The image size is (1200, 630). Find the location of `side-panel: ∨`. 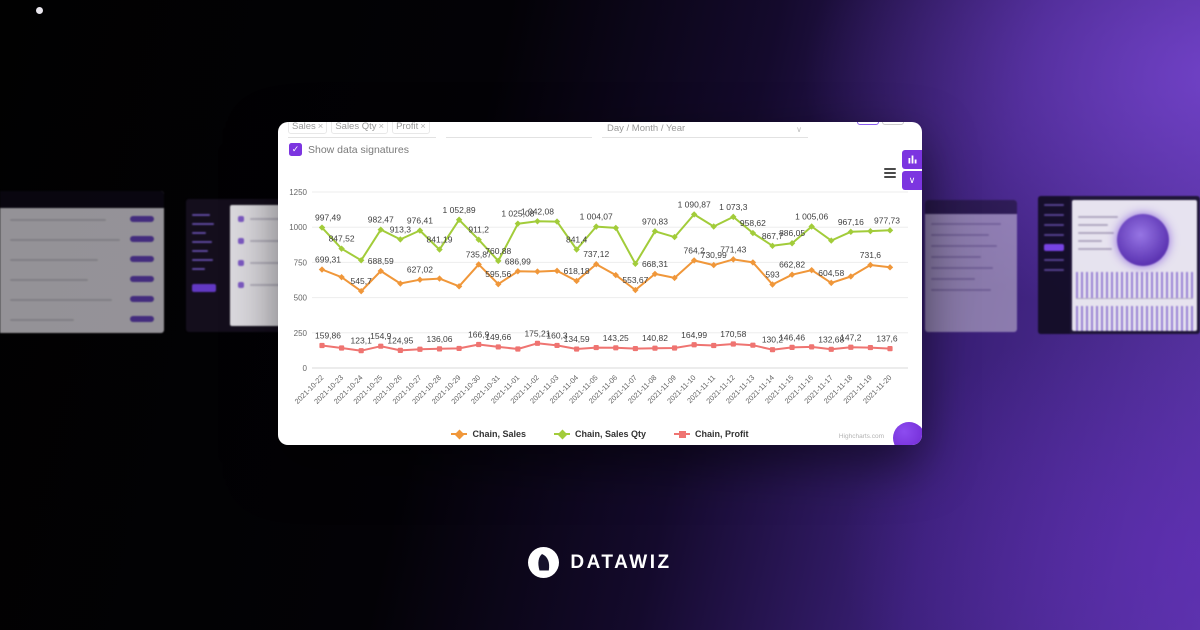

side-panel: ∨ is located at coordinates (912, 171).